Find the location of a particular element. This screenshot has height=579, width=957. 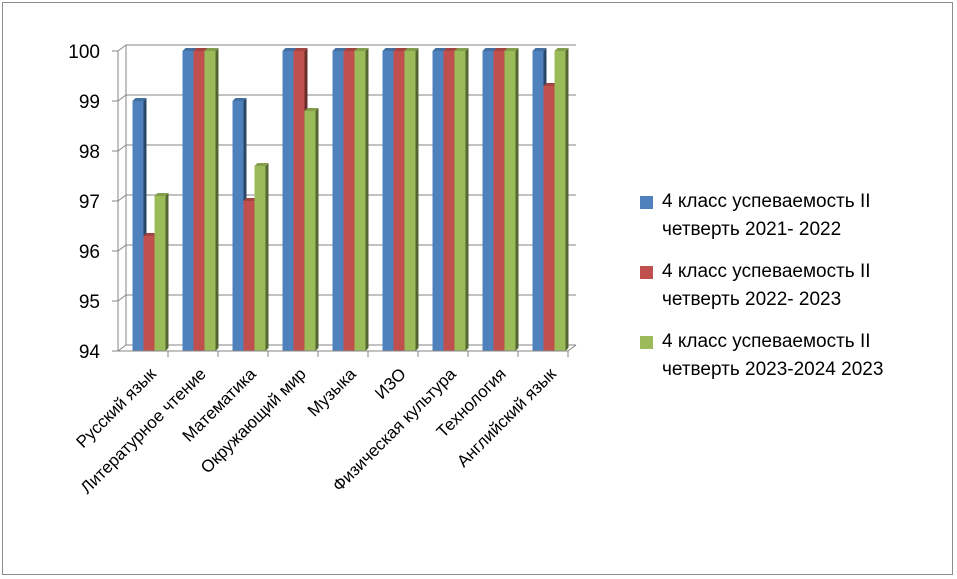

y-tick-label: 99 is located at coordinates (89, 102).